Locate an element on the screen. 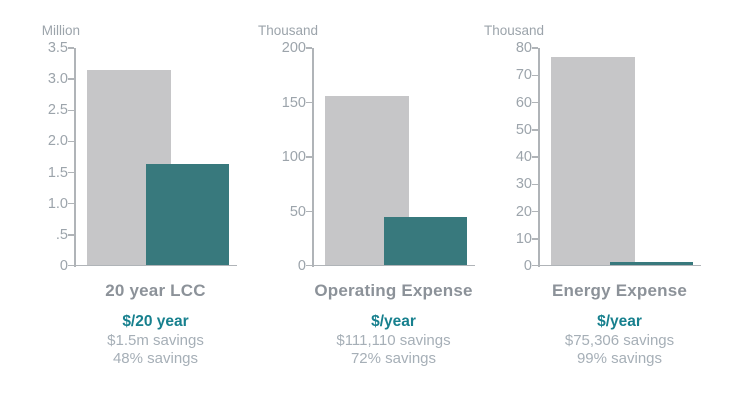 The height and width of the screenshot is (402, 740). savings-amount: $1.5m savings is located at coordinates (155, 340).